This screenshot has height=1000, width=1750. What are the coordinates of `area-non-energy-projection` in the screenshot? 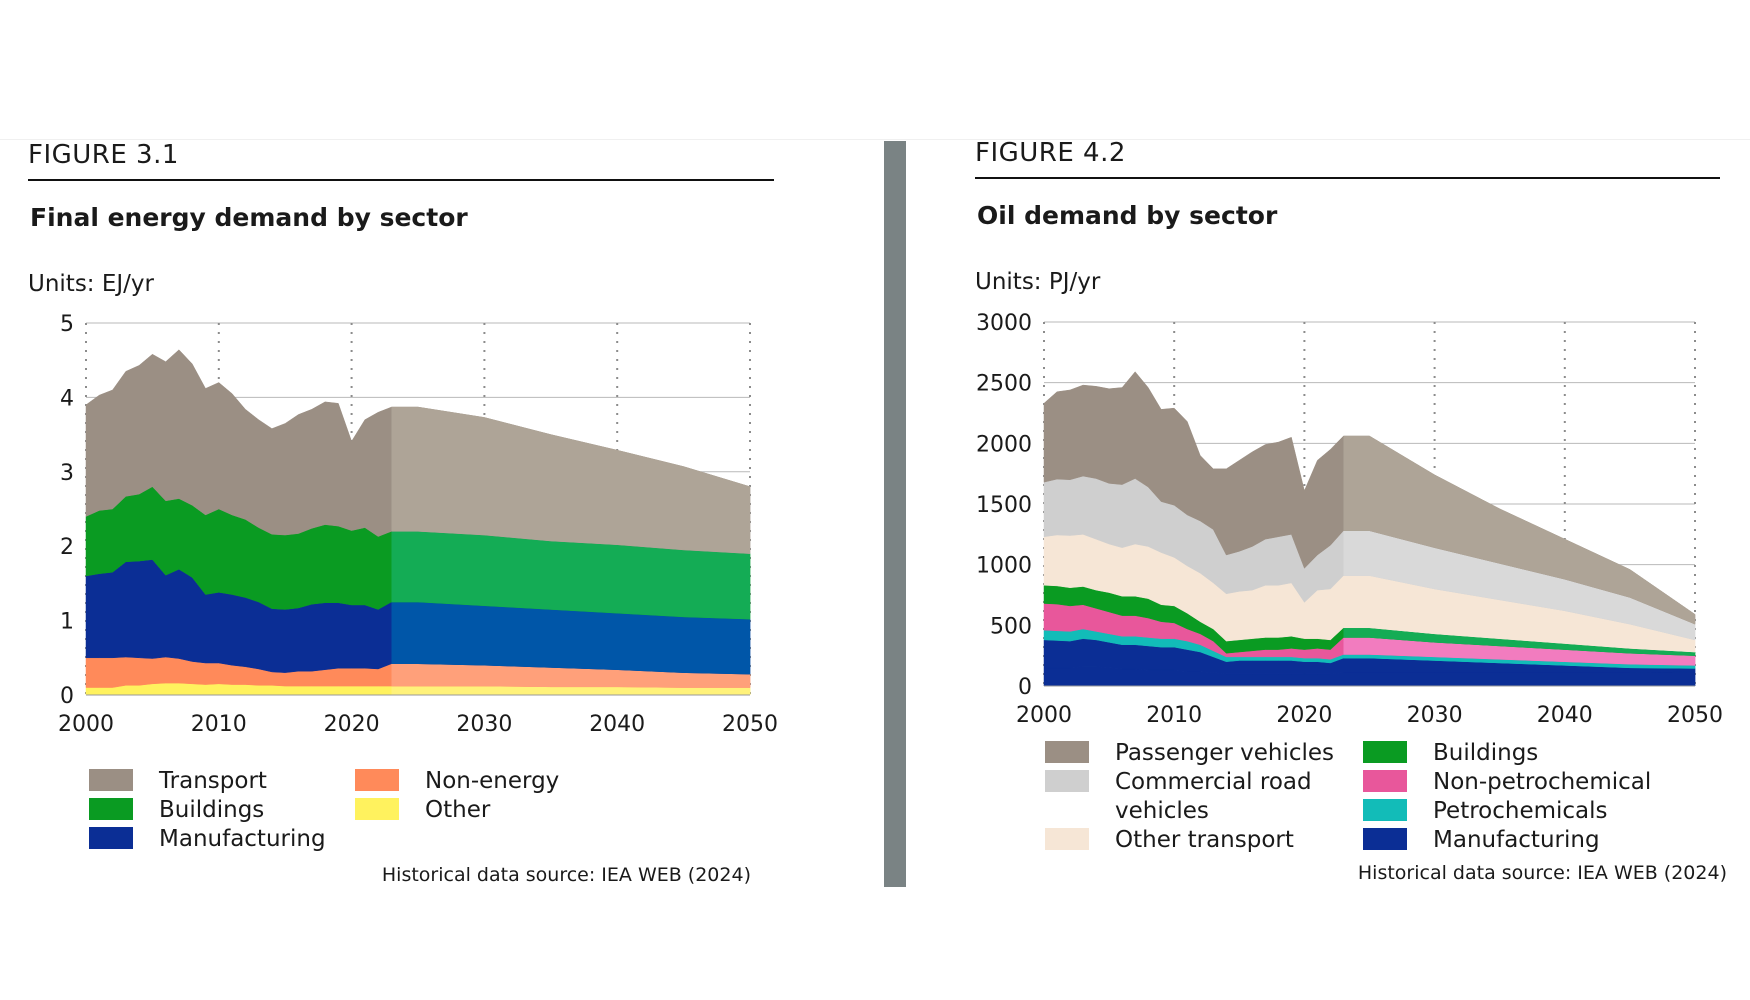 It's located at (571, 675).